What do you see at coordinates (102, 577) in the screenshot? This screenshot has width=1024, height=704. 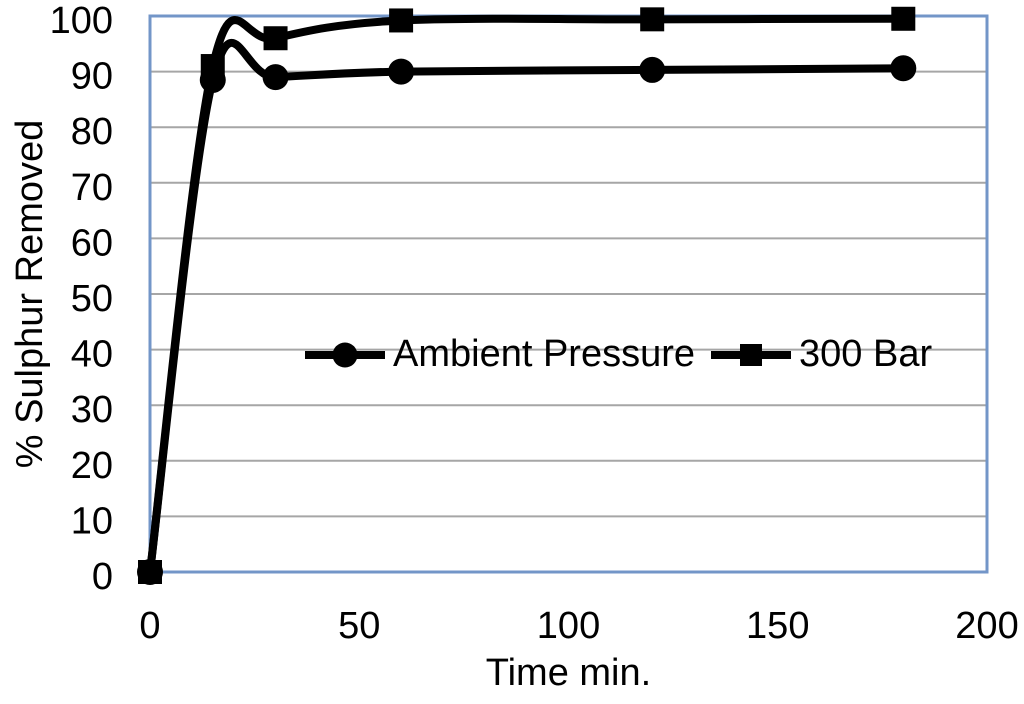 I see `y-tick-label: 0` at bounding box center [102, 577].